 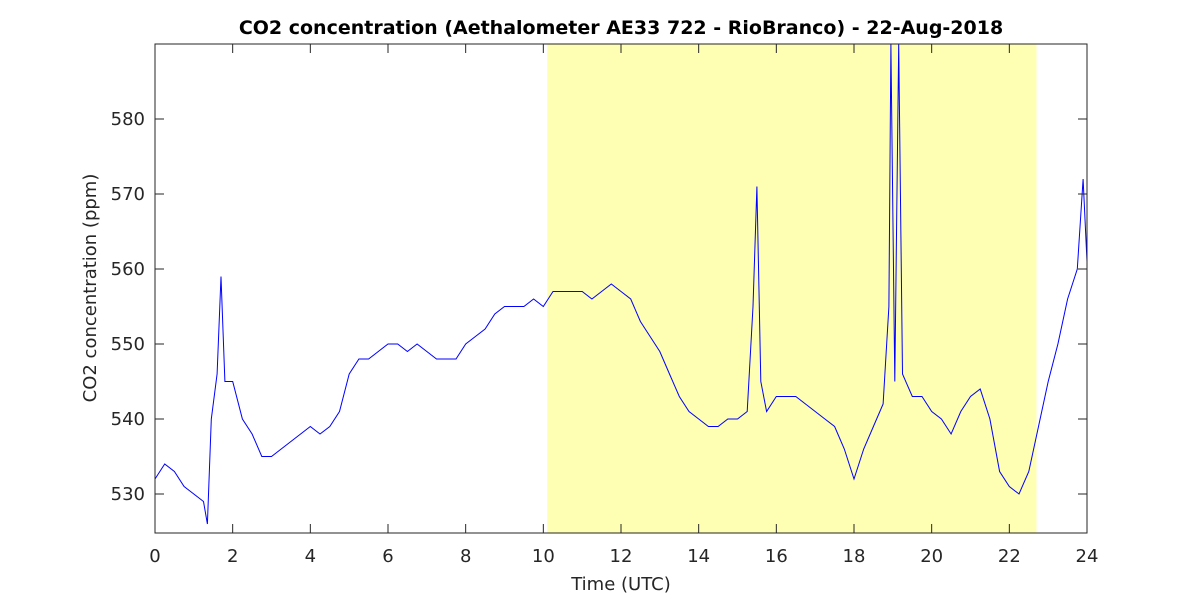 I want to click on x-tick-label: 8, so click(x=465, y=556).